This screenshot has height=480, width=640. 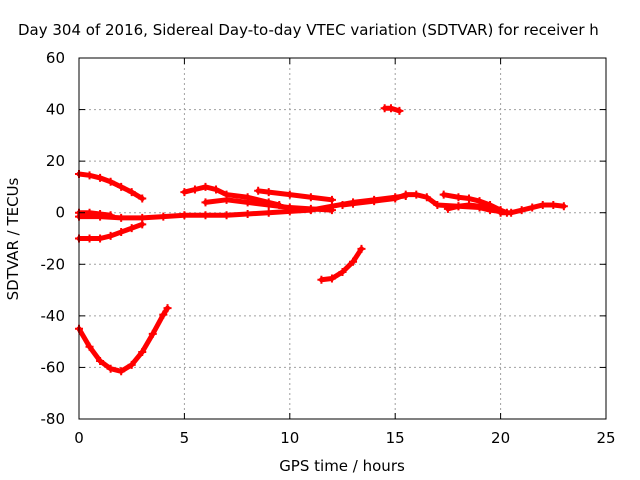 I want to click on series-line, so click(x=123, y=339).